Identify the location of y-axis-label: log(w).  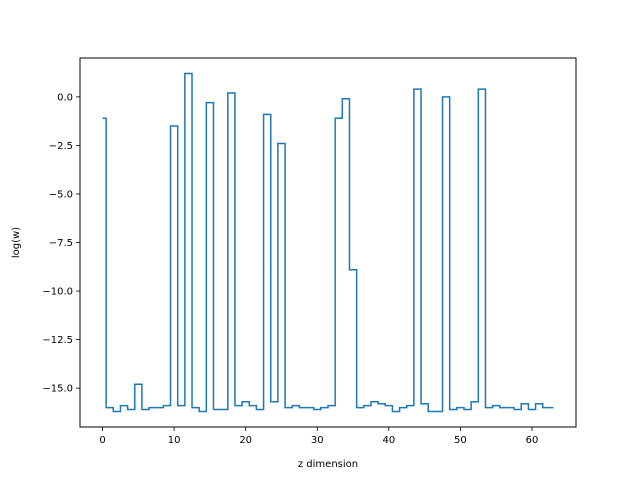
(16, 242).